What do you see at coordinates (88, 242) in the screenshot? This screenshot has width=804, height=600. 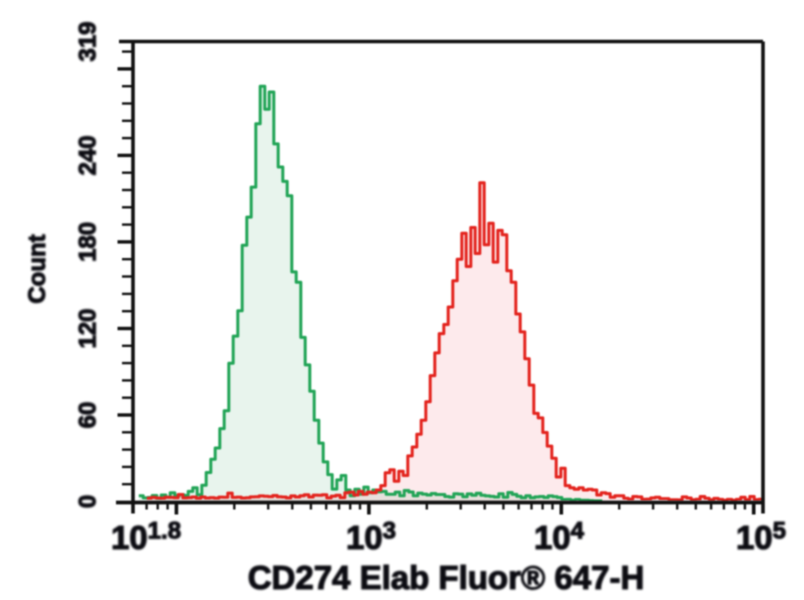 I see `svg-text: 180` at bounding box center [88, 242].